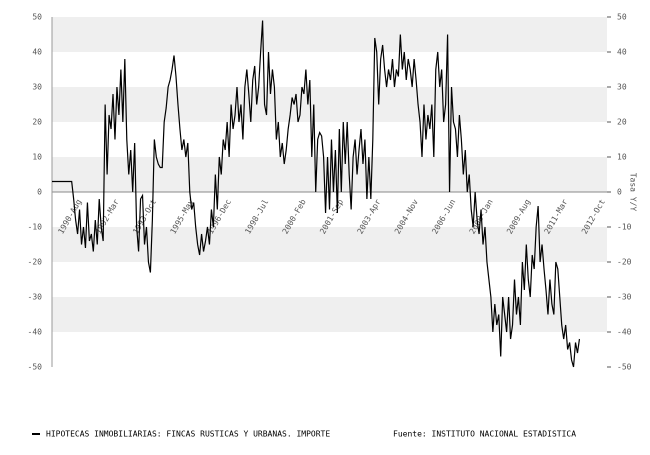  What do you see at coordinates (484, 434) in the screenshot?
I see `source-note: Fuente: INSTITUTO NACIONAL ESTADISTICA` at bounding box center [484, 434].